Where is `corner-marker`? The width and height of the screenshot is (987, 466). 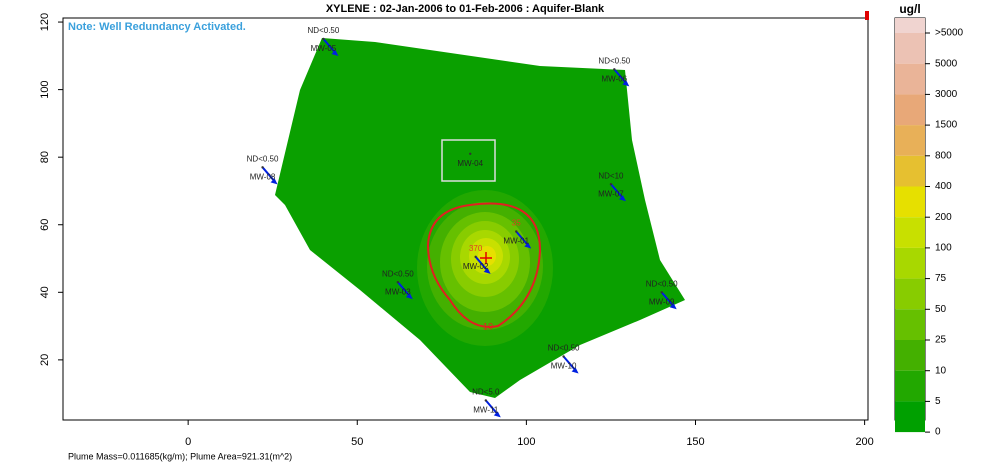 corner-marker is located at coordinates (867, 15).